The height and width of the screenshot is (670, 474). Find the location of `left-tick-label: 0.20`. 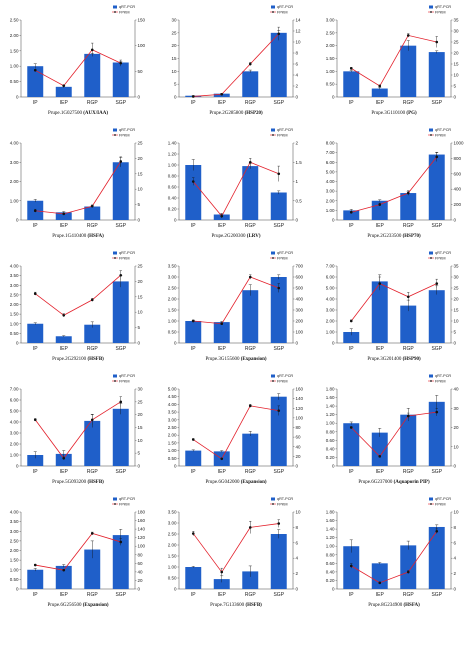

left-tick-label: 0.20 is located at coordinates (330, 457).